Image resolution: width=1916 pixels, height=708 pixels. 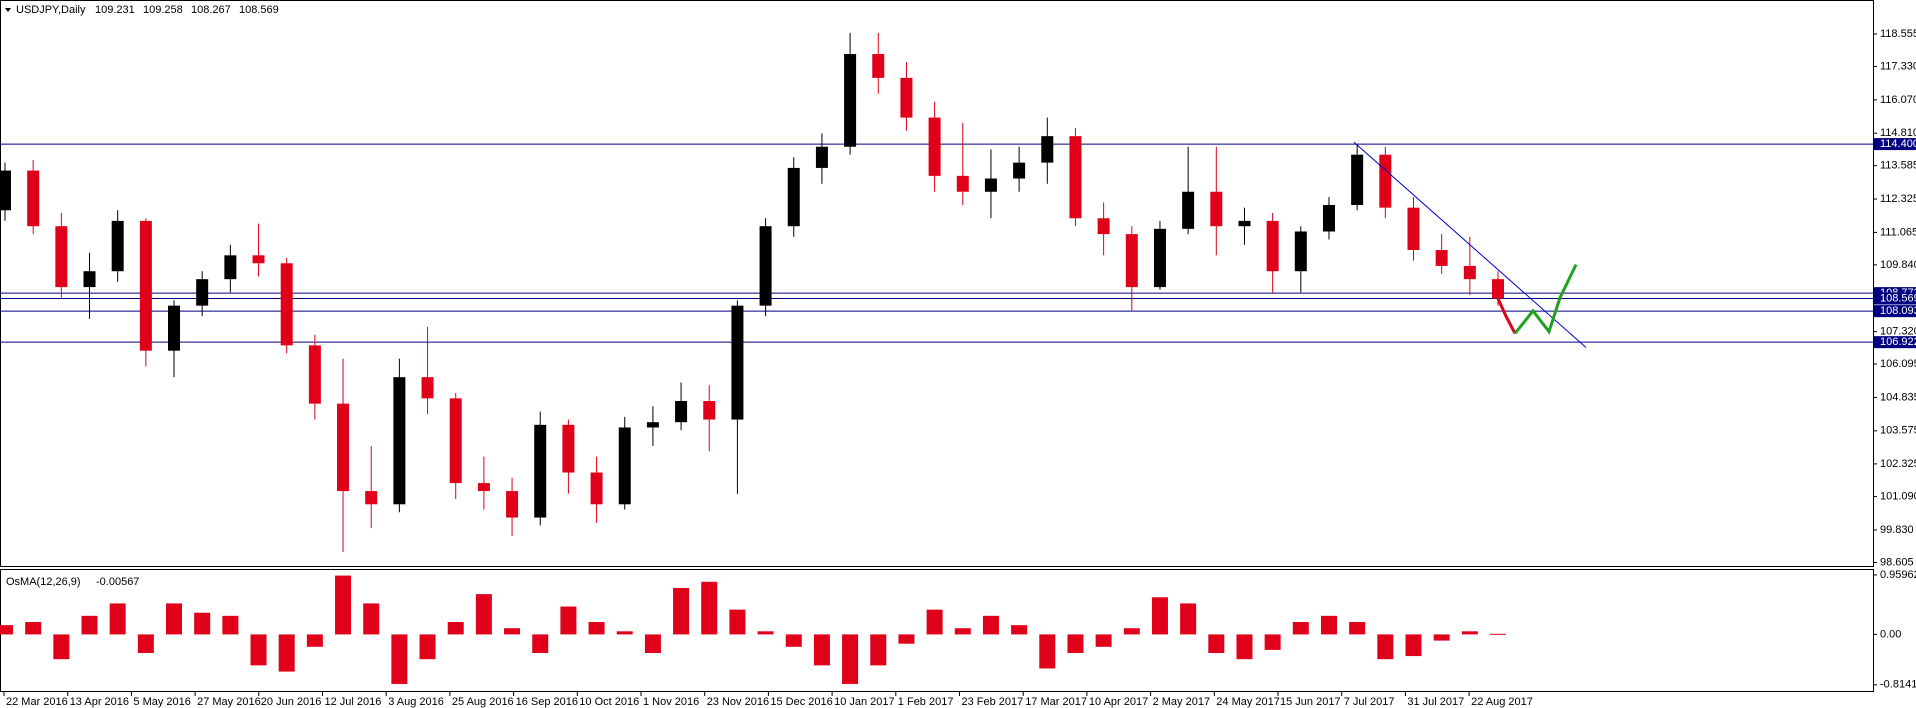 What do you see at coordinates (1898, 144) in the screenshot?
I see `level-label: 114.400` at bounding box center [1898, 144].